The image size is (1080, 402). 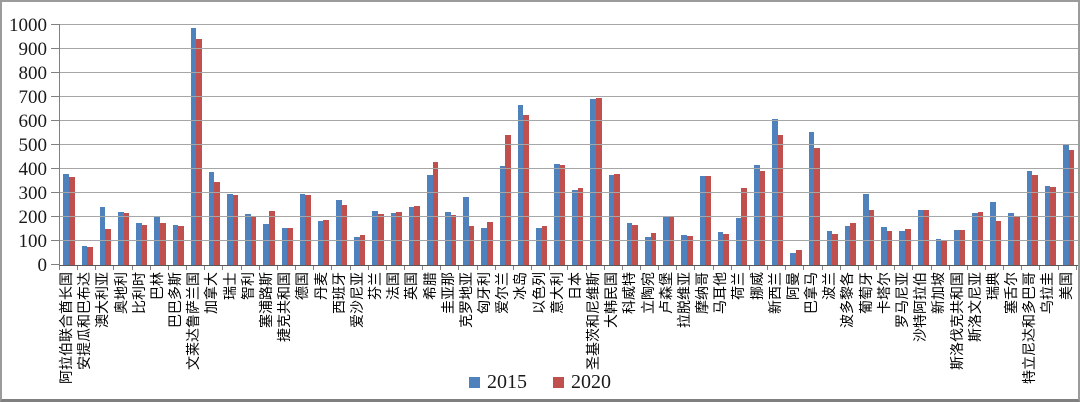 What do you see at coordinates (231, 286) in the screenshot?
I see `x-label: 瑞士` at bounding box center [231, 286].